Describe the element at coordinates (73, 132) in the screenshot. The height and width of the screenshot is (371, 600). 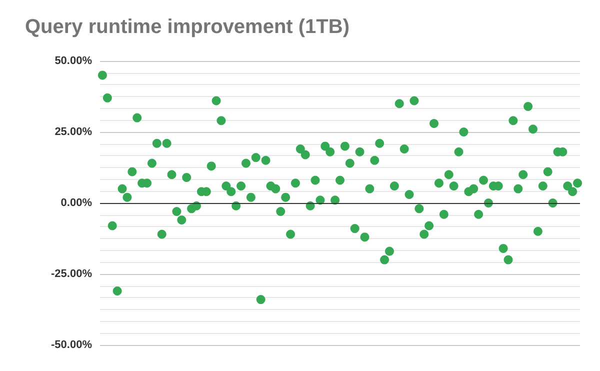
I see `y-tick-label: 25.00%` at that location.